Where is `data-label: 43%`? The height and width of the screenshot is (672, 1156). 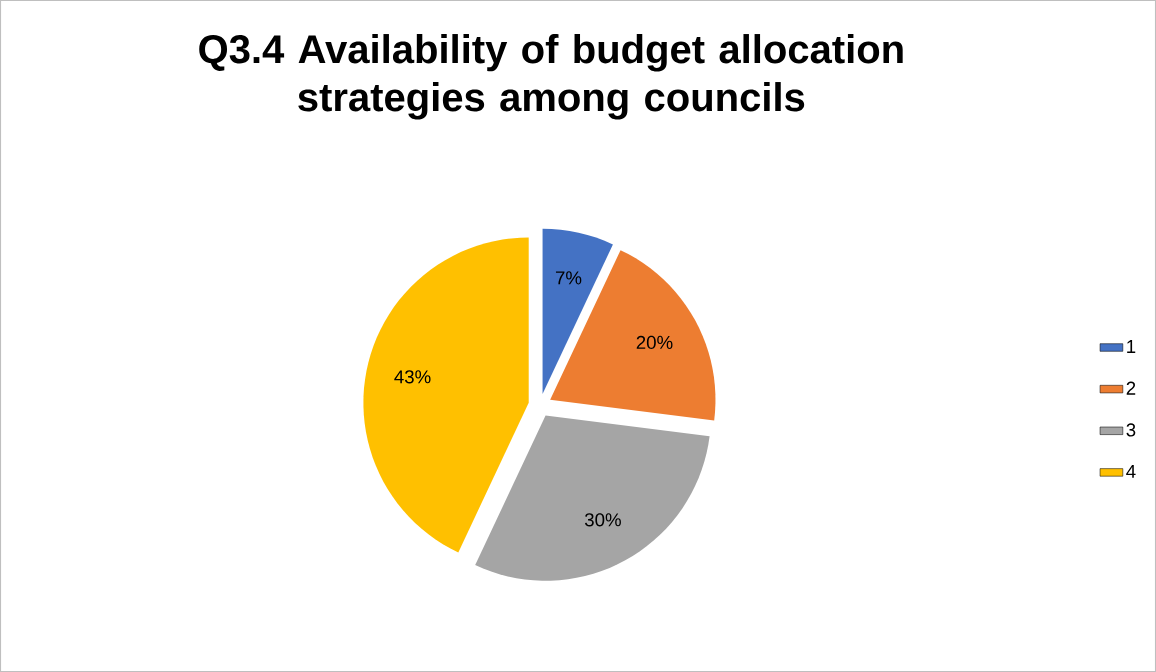 data-label: 43% is located at coordinates (412, 377).